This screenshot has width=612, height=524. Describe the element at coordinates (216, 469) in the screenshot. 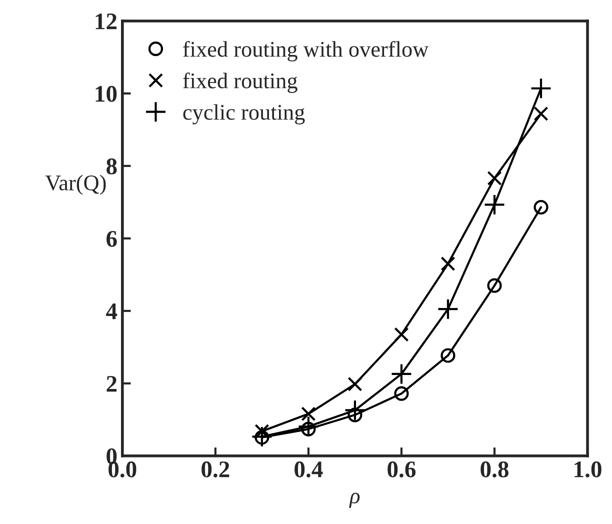

I see `x-tick-label: 0.2` at that location.